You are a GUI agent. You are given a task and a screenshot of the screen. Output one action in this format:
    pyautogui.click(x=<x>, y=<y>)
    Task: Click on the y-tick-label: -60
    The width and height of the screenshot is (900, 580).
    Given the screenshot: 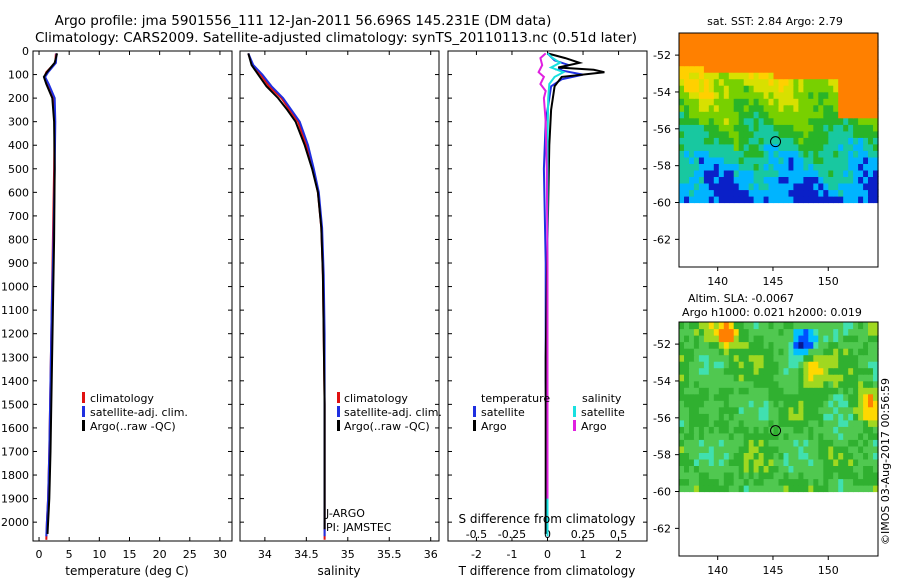 What is the action you would take?
    pyautogui.click(x=662, y=203)
    